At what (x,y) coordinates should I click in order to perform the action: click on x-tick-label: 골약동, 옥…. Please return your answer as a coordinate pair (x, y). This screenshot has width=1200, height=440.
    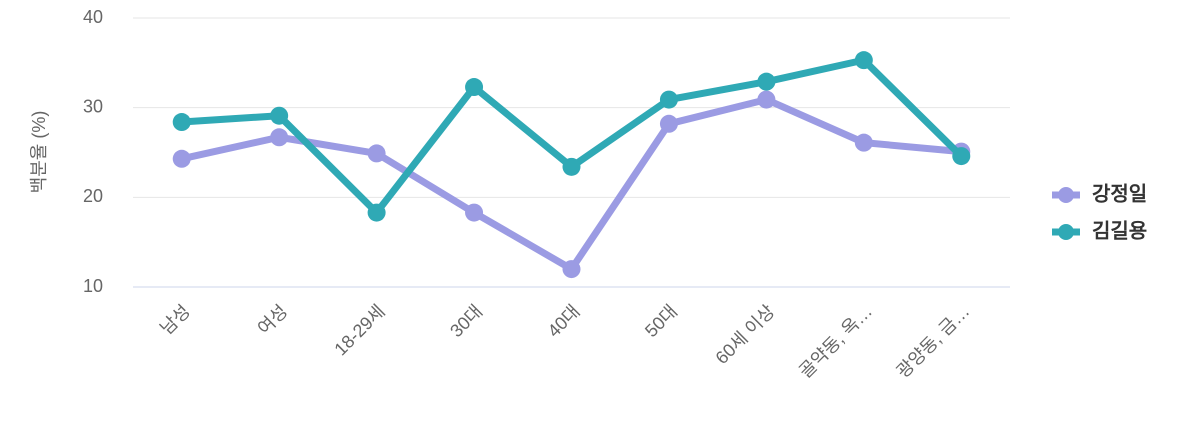
    Looking at the image, I should click on (835, 341).